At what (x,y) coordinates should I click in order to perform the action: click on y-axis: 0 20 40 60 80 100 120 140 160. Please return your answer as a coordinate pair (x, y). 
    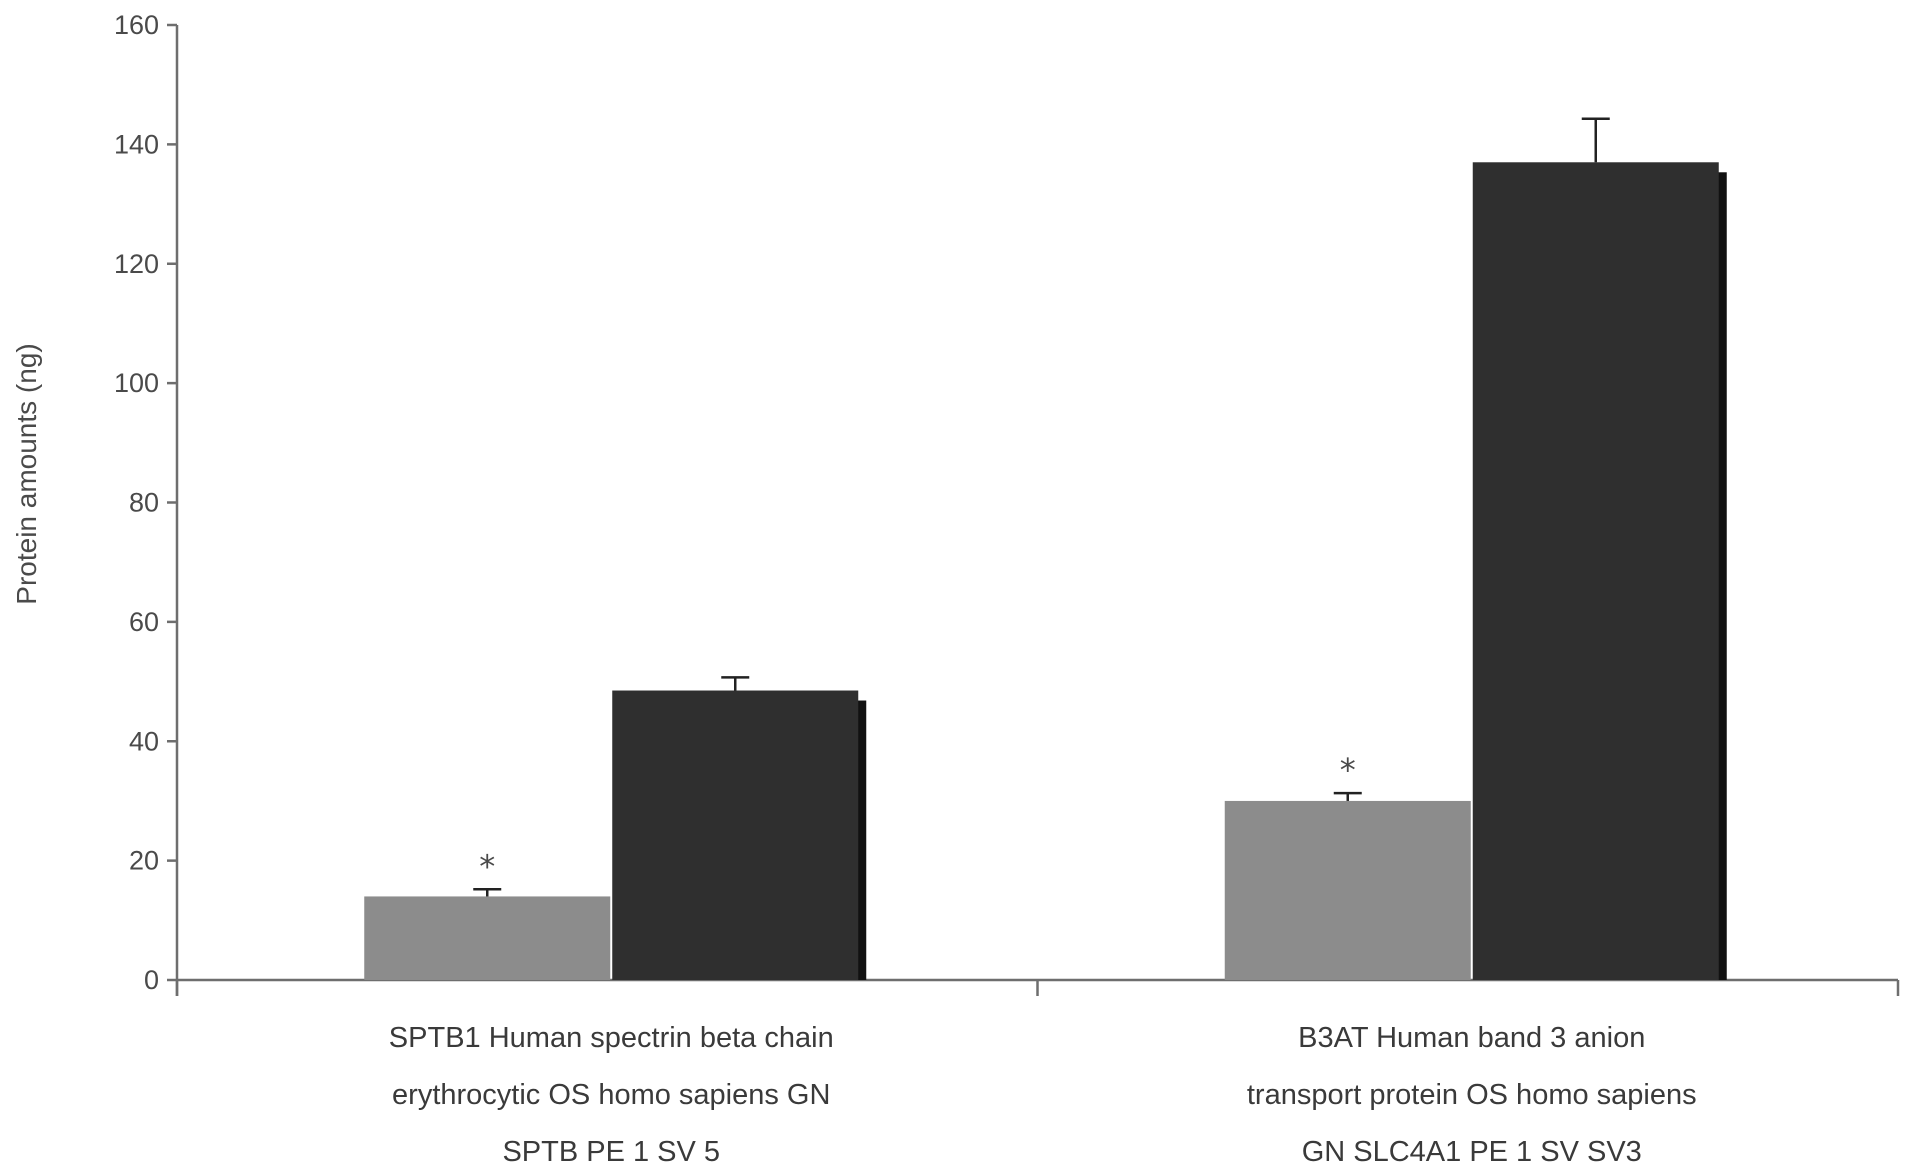
    Looking at the image, I should click on (146, 503).